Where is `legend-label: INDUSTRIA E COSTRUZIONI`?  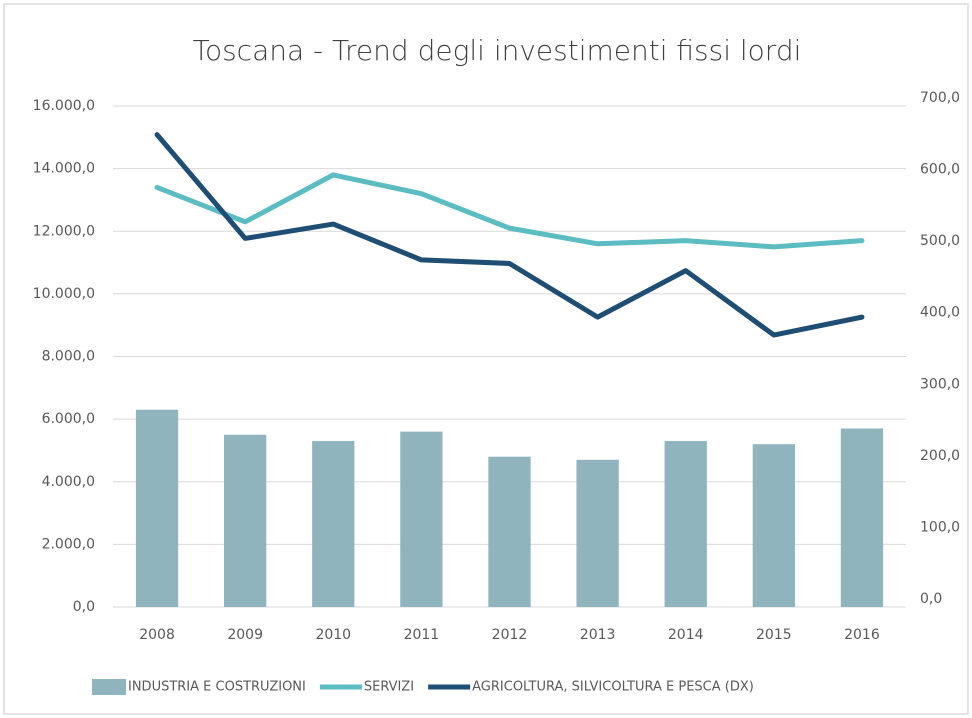 legend-label: INDUSTRIA E COSTRUZIONI is located at coordinates (217, 687).